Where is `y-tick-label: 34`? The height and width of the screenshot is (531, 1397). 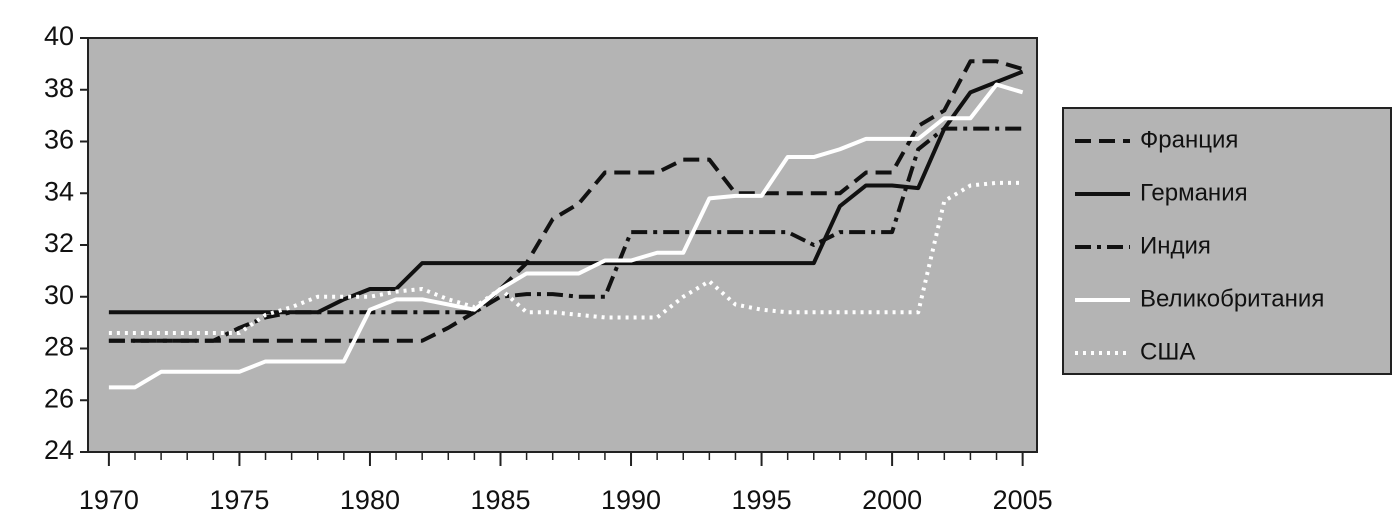
y-tick-label: 34 is located at coordinates (59, 191).